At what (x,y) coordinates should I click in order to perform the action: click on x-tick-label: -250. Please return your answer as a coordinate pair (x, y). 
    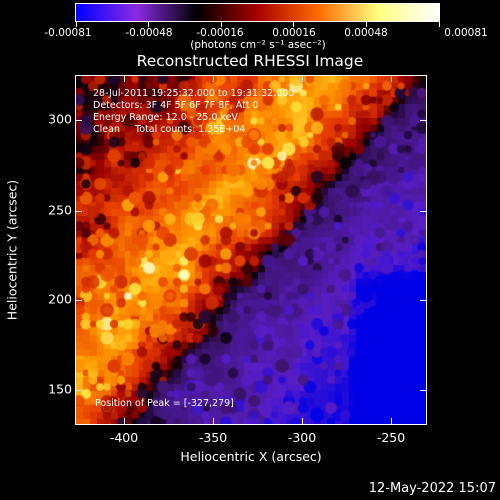
    Looking at the image, I should click on (391, 437).